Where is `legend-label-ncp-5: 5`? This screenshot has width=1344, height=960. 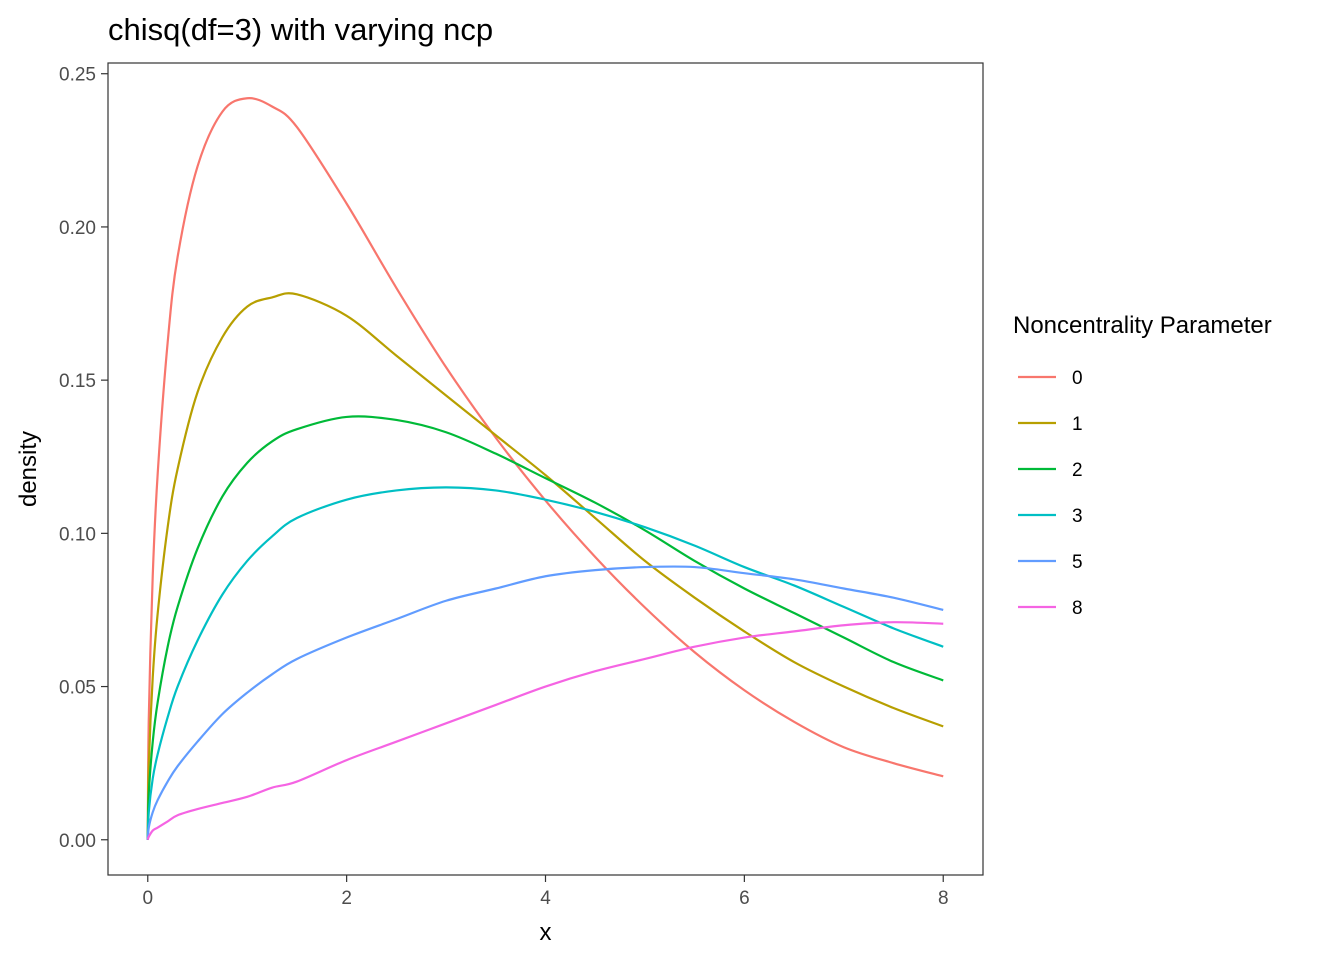 legend-label-ncp-5: 5 is located at coordinates (1077, 562).